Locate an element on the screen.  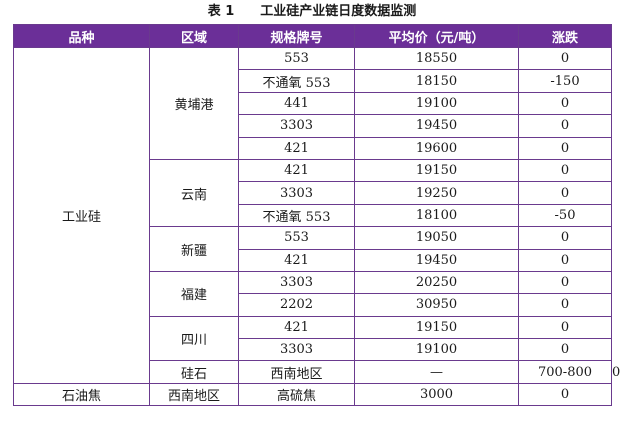
table-row: 3303 19100 0 is located at coordinates (313, 350).